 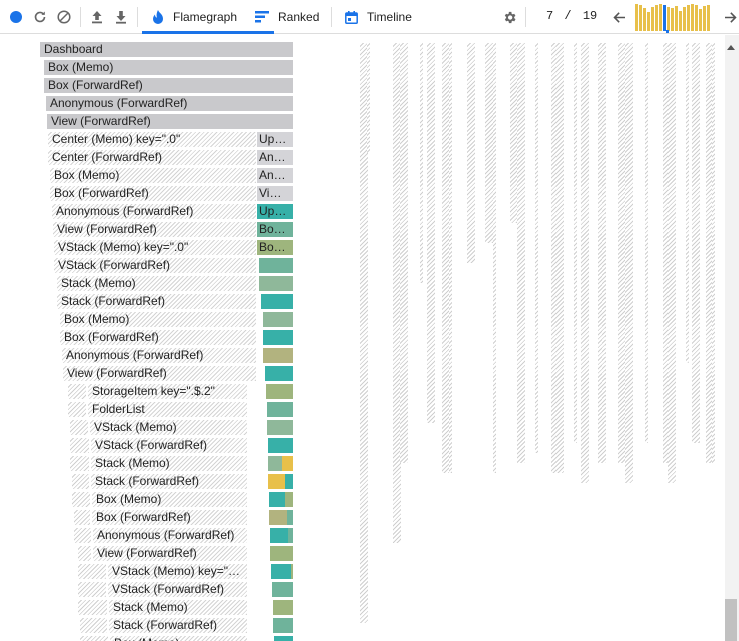 What do you see at coordinates (731, 620) in the screenshot?
I see `scrollbar-thumb` at bounding box center [731, 620].